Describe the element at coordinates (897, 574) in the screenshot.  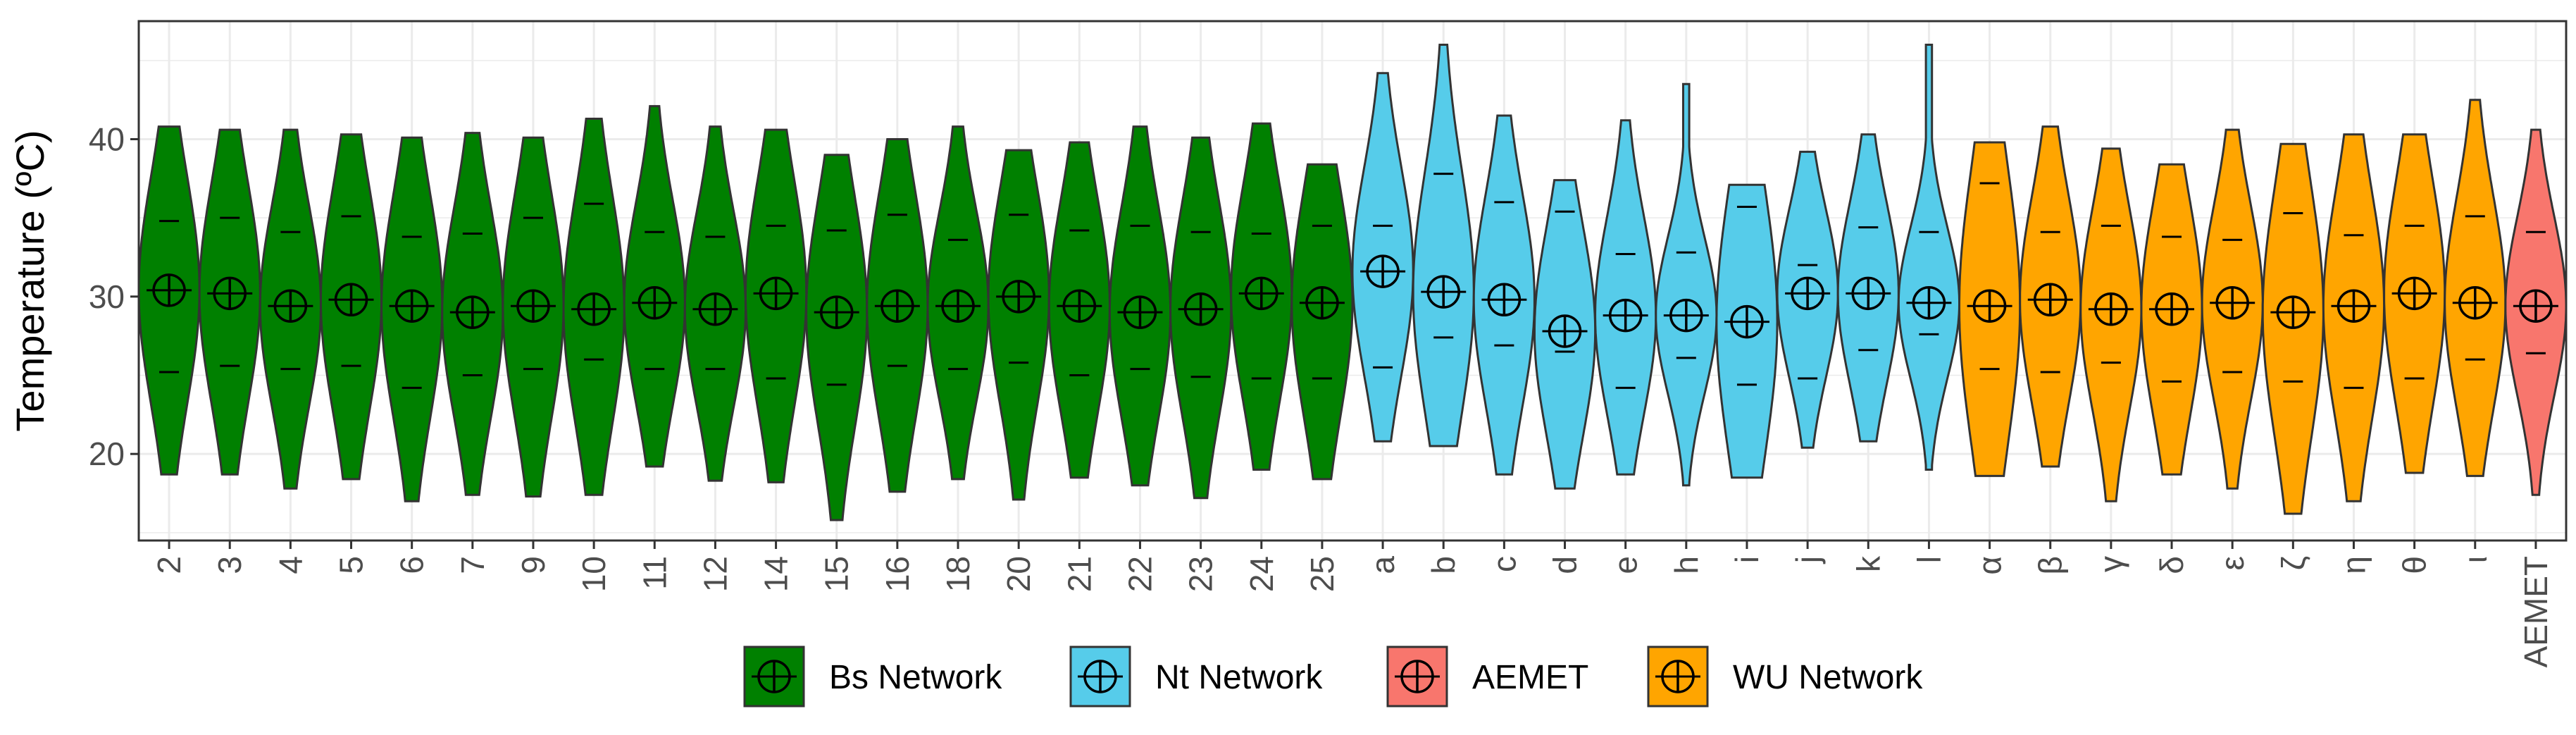
I see `x-tick-label: 16` at that location.